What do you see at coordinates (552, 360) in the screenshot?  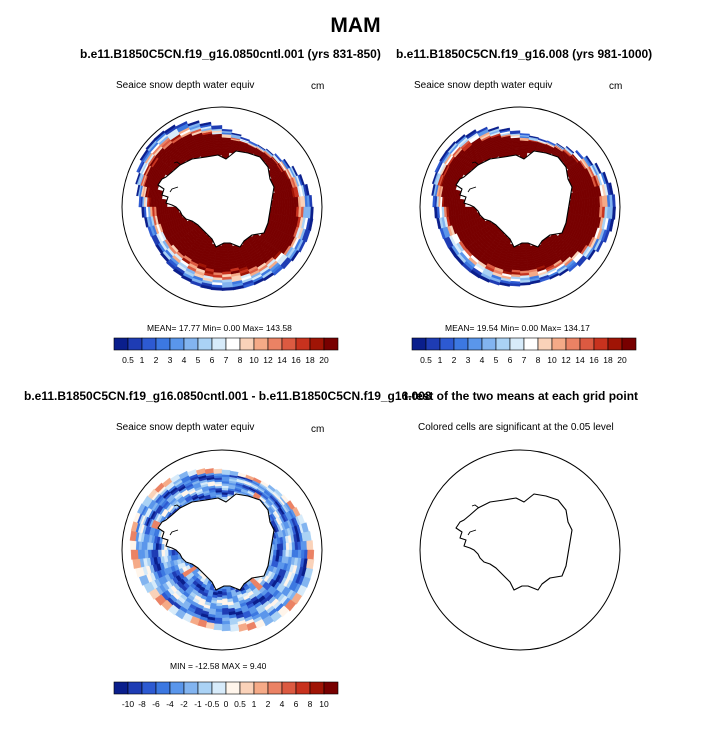 I see `colorbar-tick-label: 10` at bounding box center [552, 360].